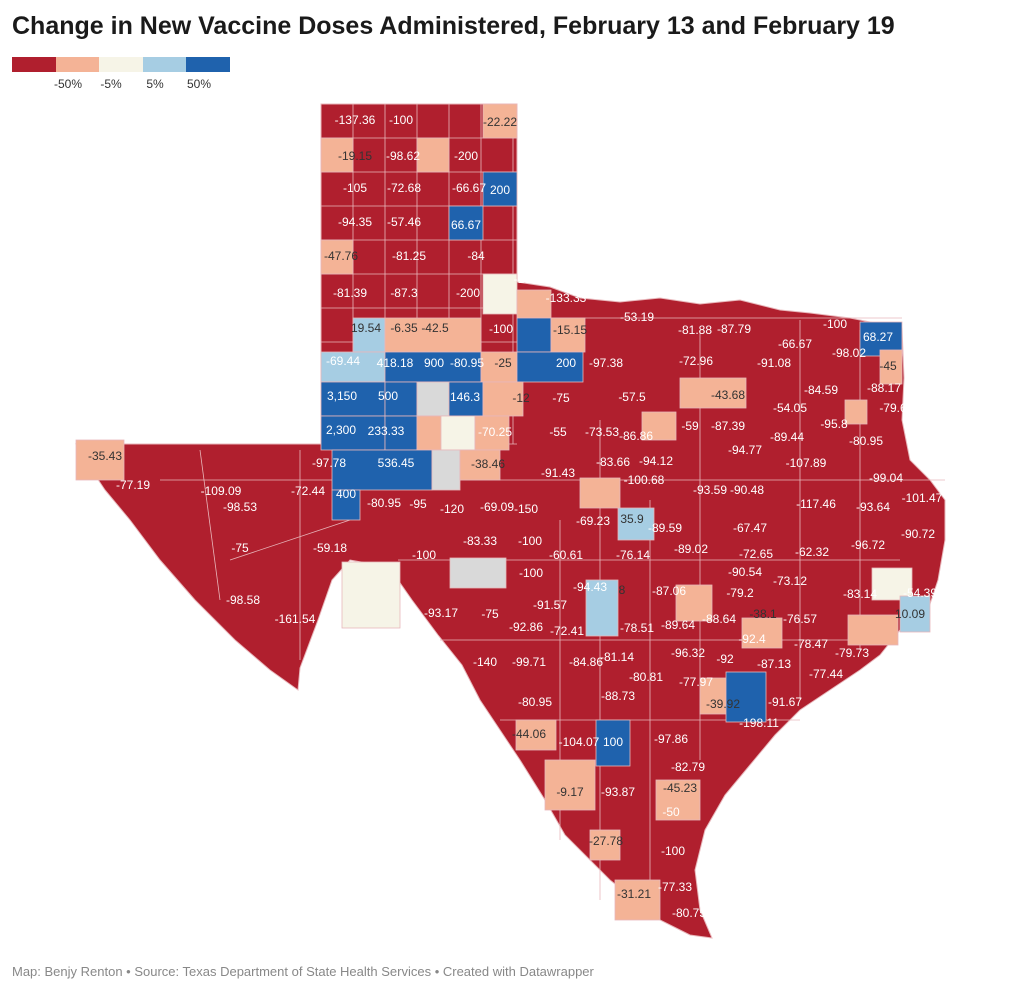 The width and height of the screenshot is (1024, 996). I want to click on county-value-label: -38.46, so click(488, 464).